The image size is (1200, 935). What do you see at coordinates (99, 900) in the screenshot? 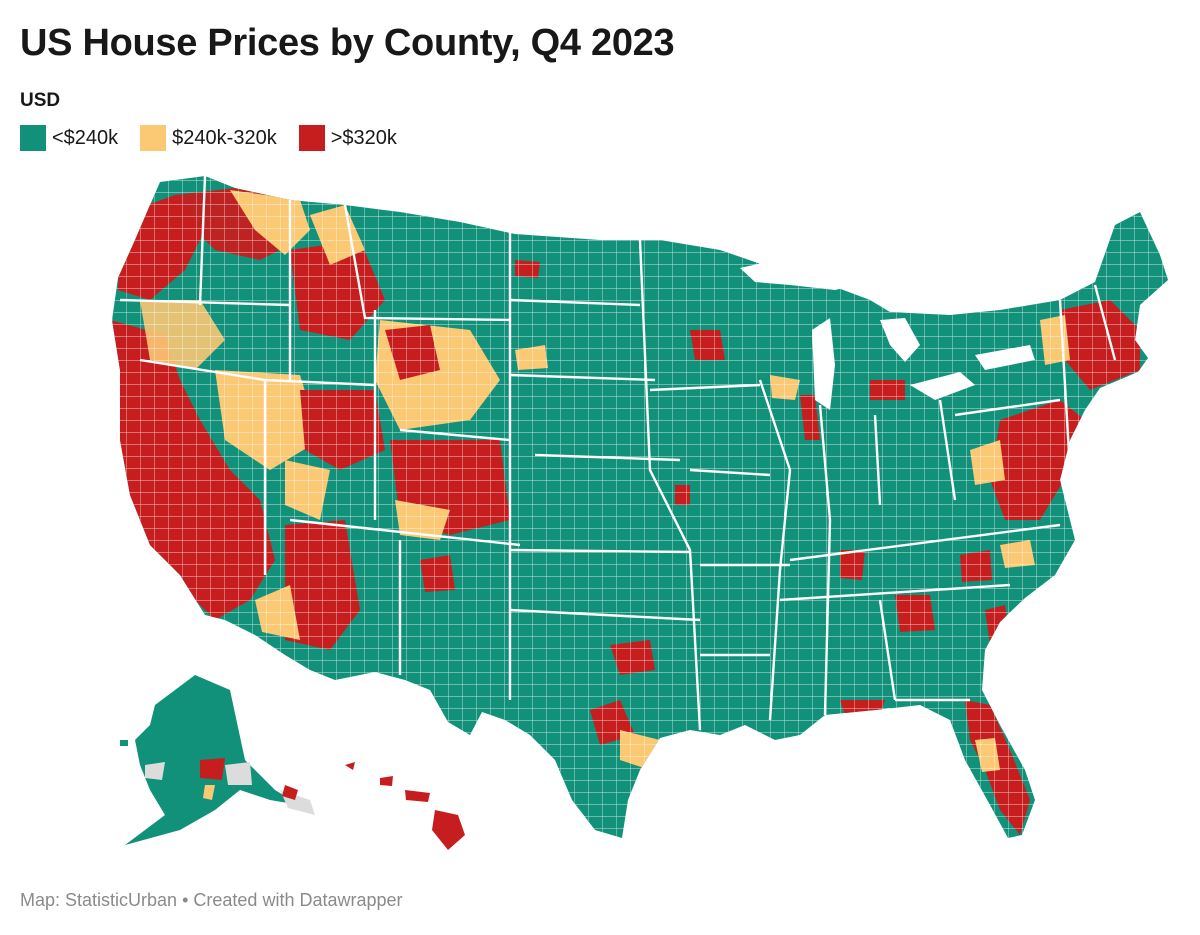
I see `footer-source: Map: StatisticUrban` at bounding box center [99, 900].